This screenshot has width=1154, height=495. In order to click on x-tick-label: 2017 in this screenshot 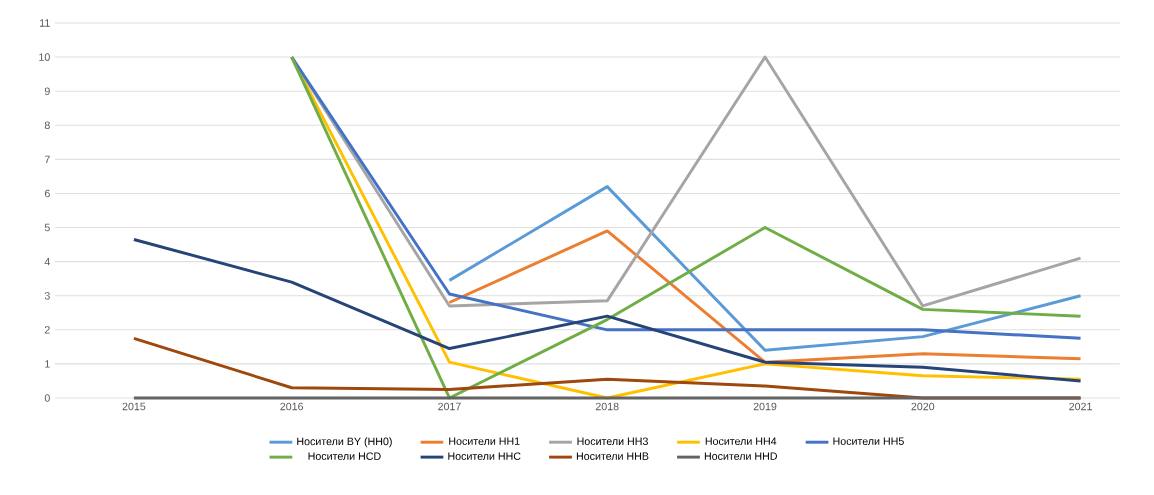, I will do `click(449, 406)`.